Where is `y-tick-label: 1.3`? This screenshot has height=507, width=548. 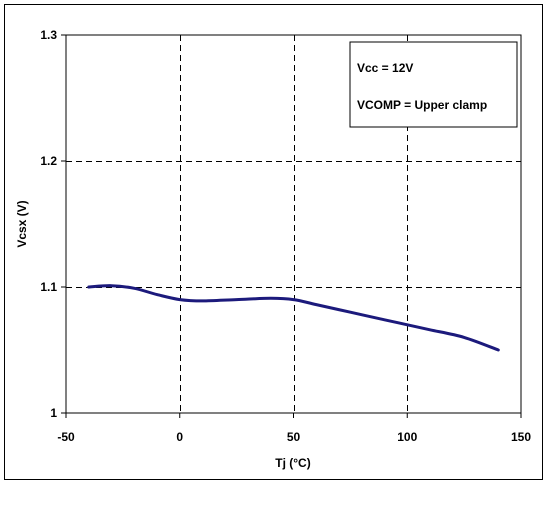
y-tick-label: 1.3 is located at coordinates (48, 35).